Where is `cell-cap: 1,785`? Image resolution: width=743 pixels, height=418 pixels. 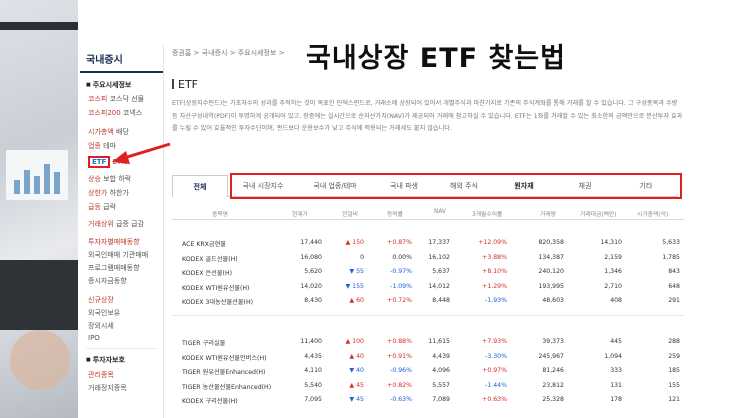
cell-cap: 1,785 is located at coordinates (671, 257).